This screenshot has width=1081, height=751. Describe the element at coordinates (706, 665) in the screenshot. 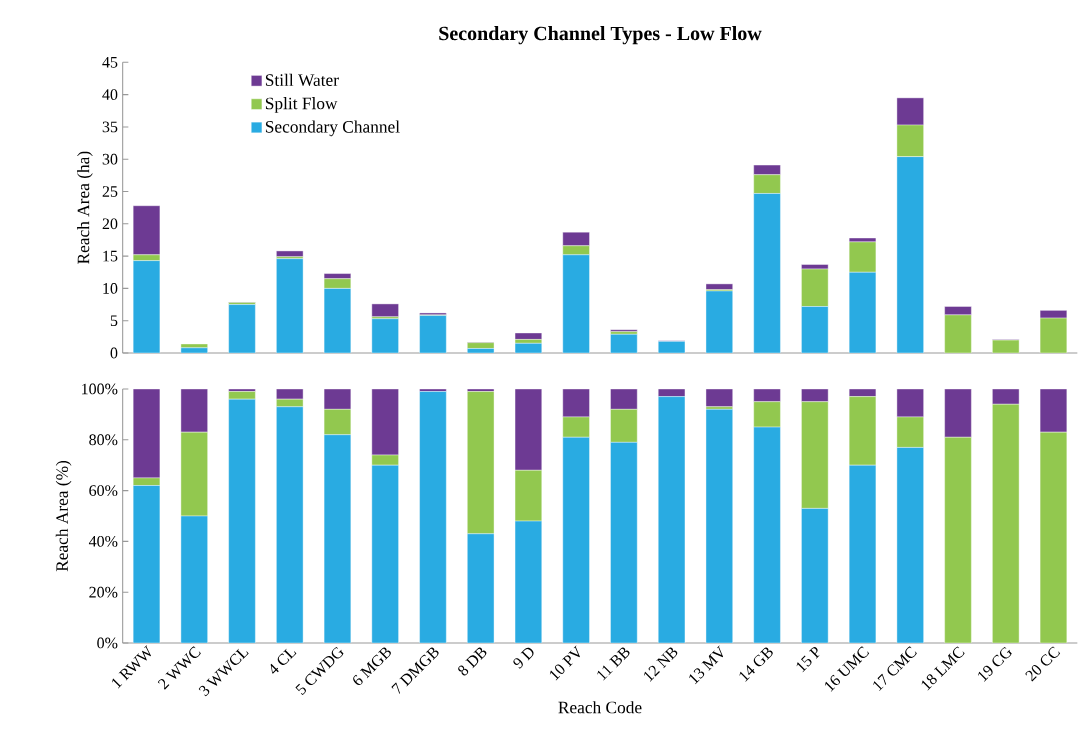

I see `x-tick-label: 13 MV` at that location.